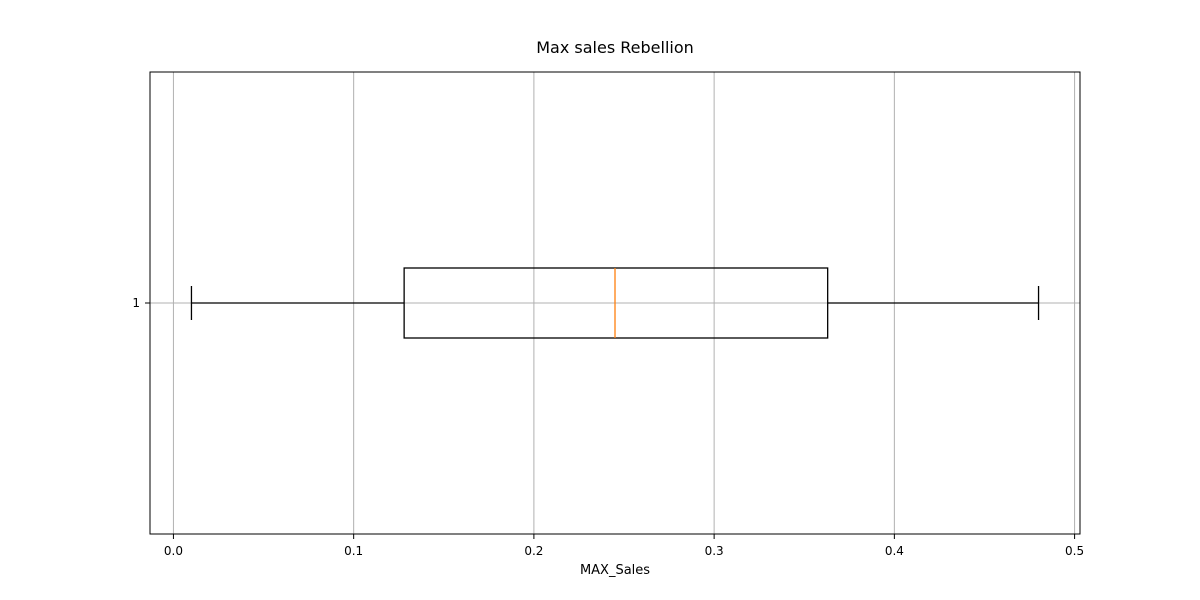 The image size is (1200, 600). I want to click on x-tick-label: 0.0, so click(173, 551).